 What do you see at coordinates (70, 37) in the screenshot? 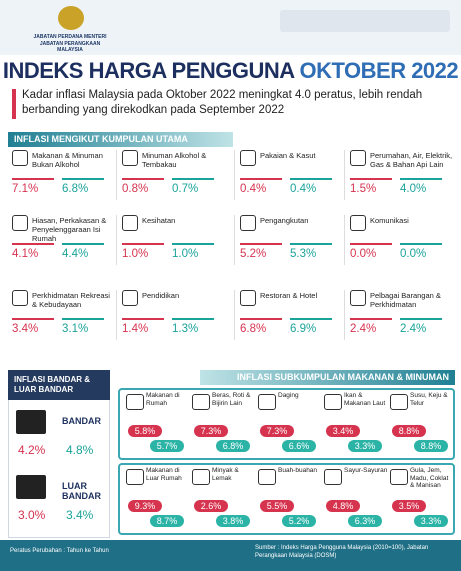
I see `org-line: JABATAN PERDANA MENTERI` at bounding box center [70, 37].